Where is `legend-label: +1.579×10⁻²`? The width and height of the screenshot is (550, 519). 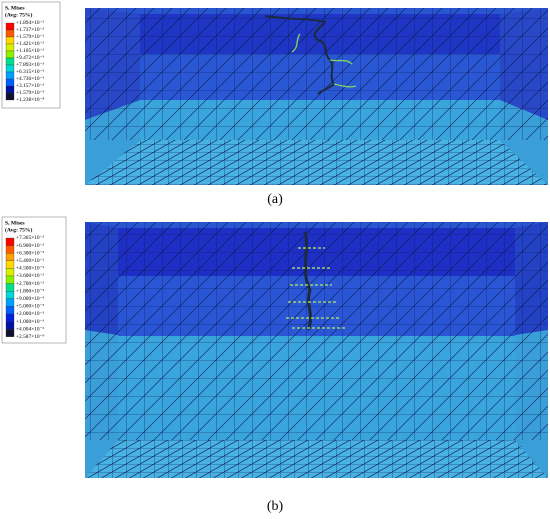
legend-label: +1.579×10⁻² is located at coordinates (30, 37).